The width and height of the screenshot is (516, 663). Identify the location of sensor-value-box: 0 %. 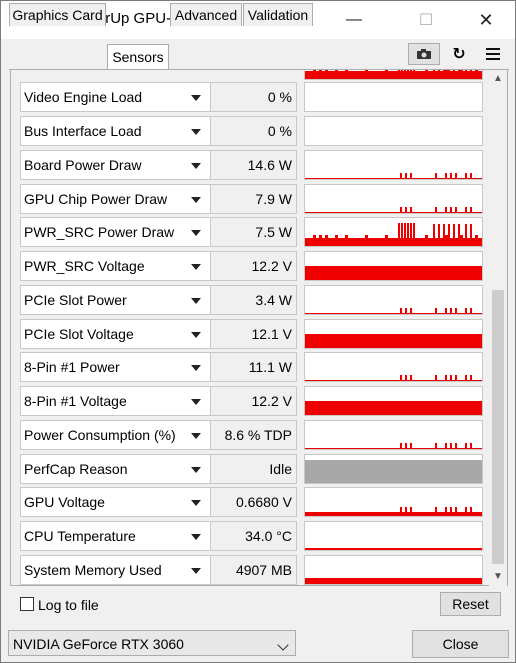
(253, 131).